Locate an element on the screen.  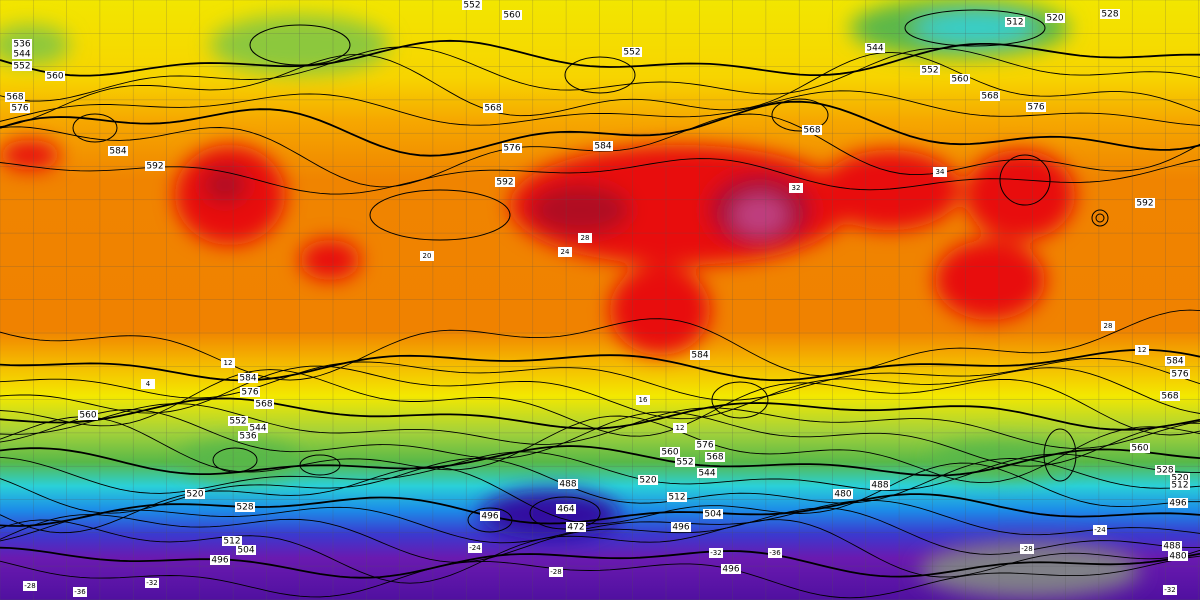
height-label: 536 is located at coordinates (21, 45).